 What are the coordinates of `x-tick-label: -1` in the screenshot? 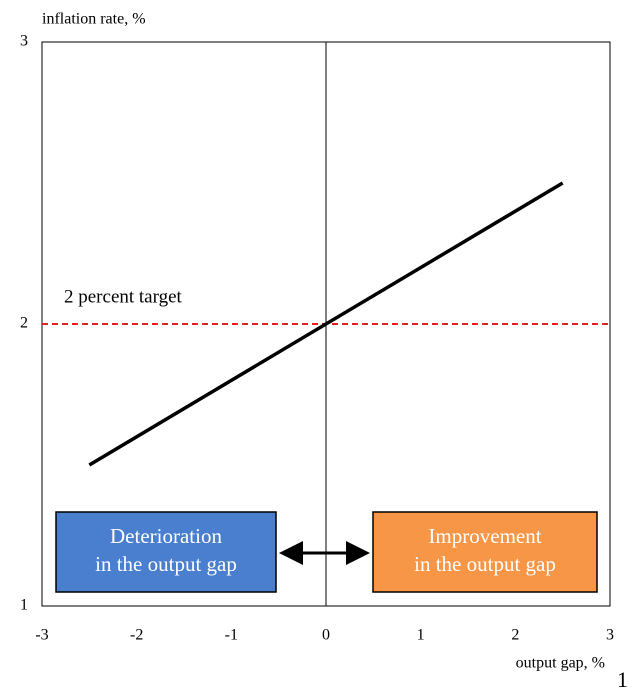 It's located at (231, 635).